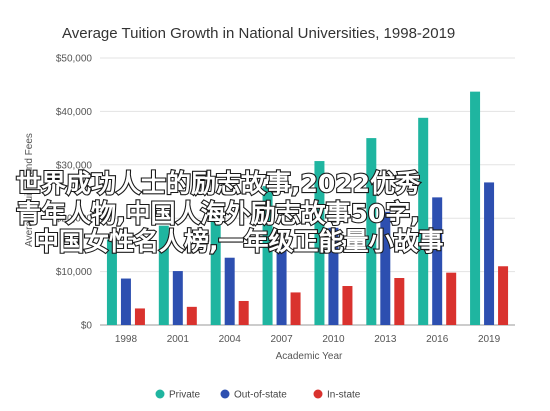 The width and height of the screenshot is (550, 411). I want to click on x-tick-label: 2016, so click(437, 339).